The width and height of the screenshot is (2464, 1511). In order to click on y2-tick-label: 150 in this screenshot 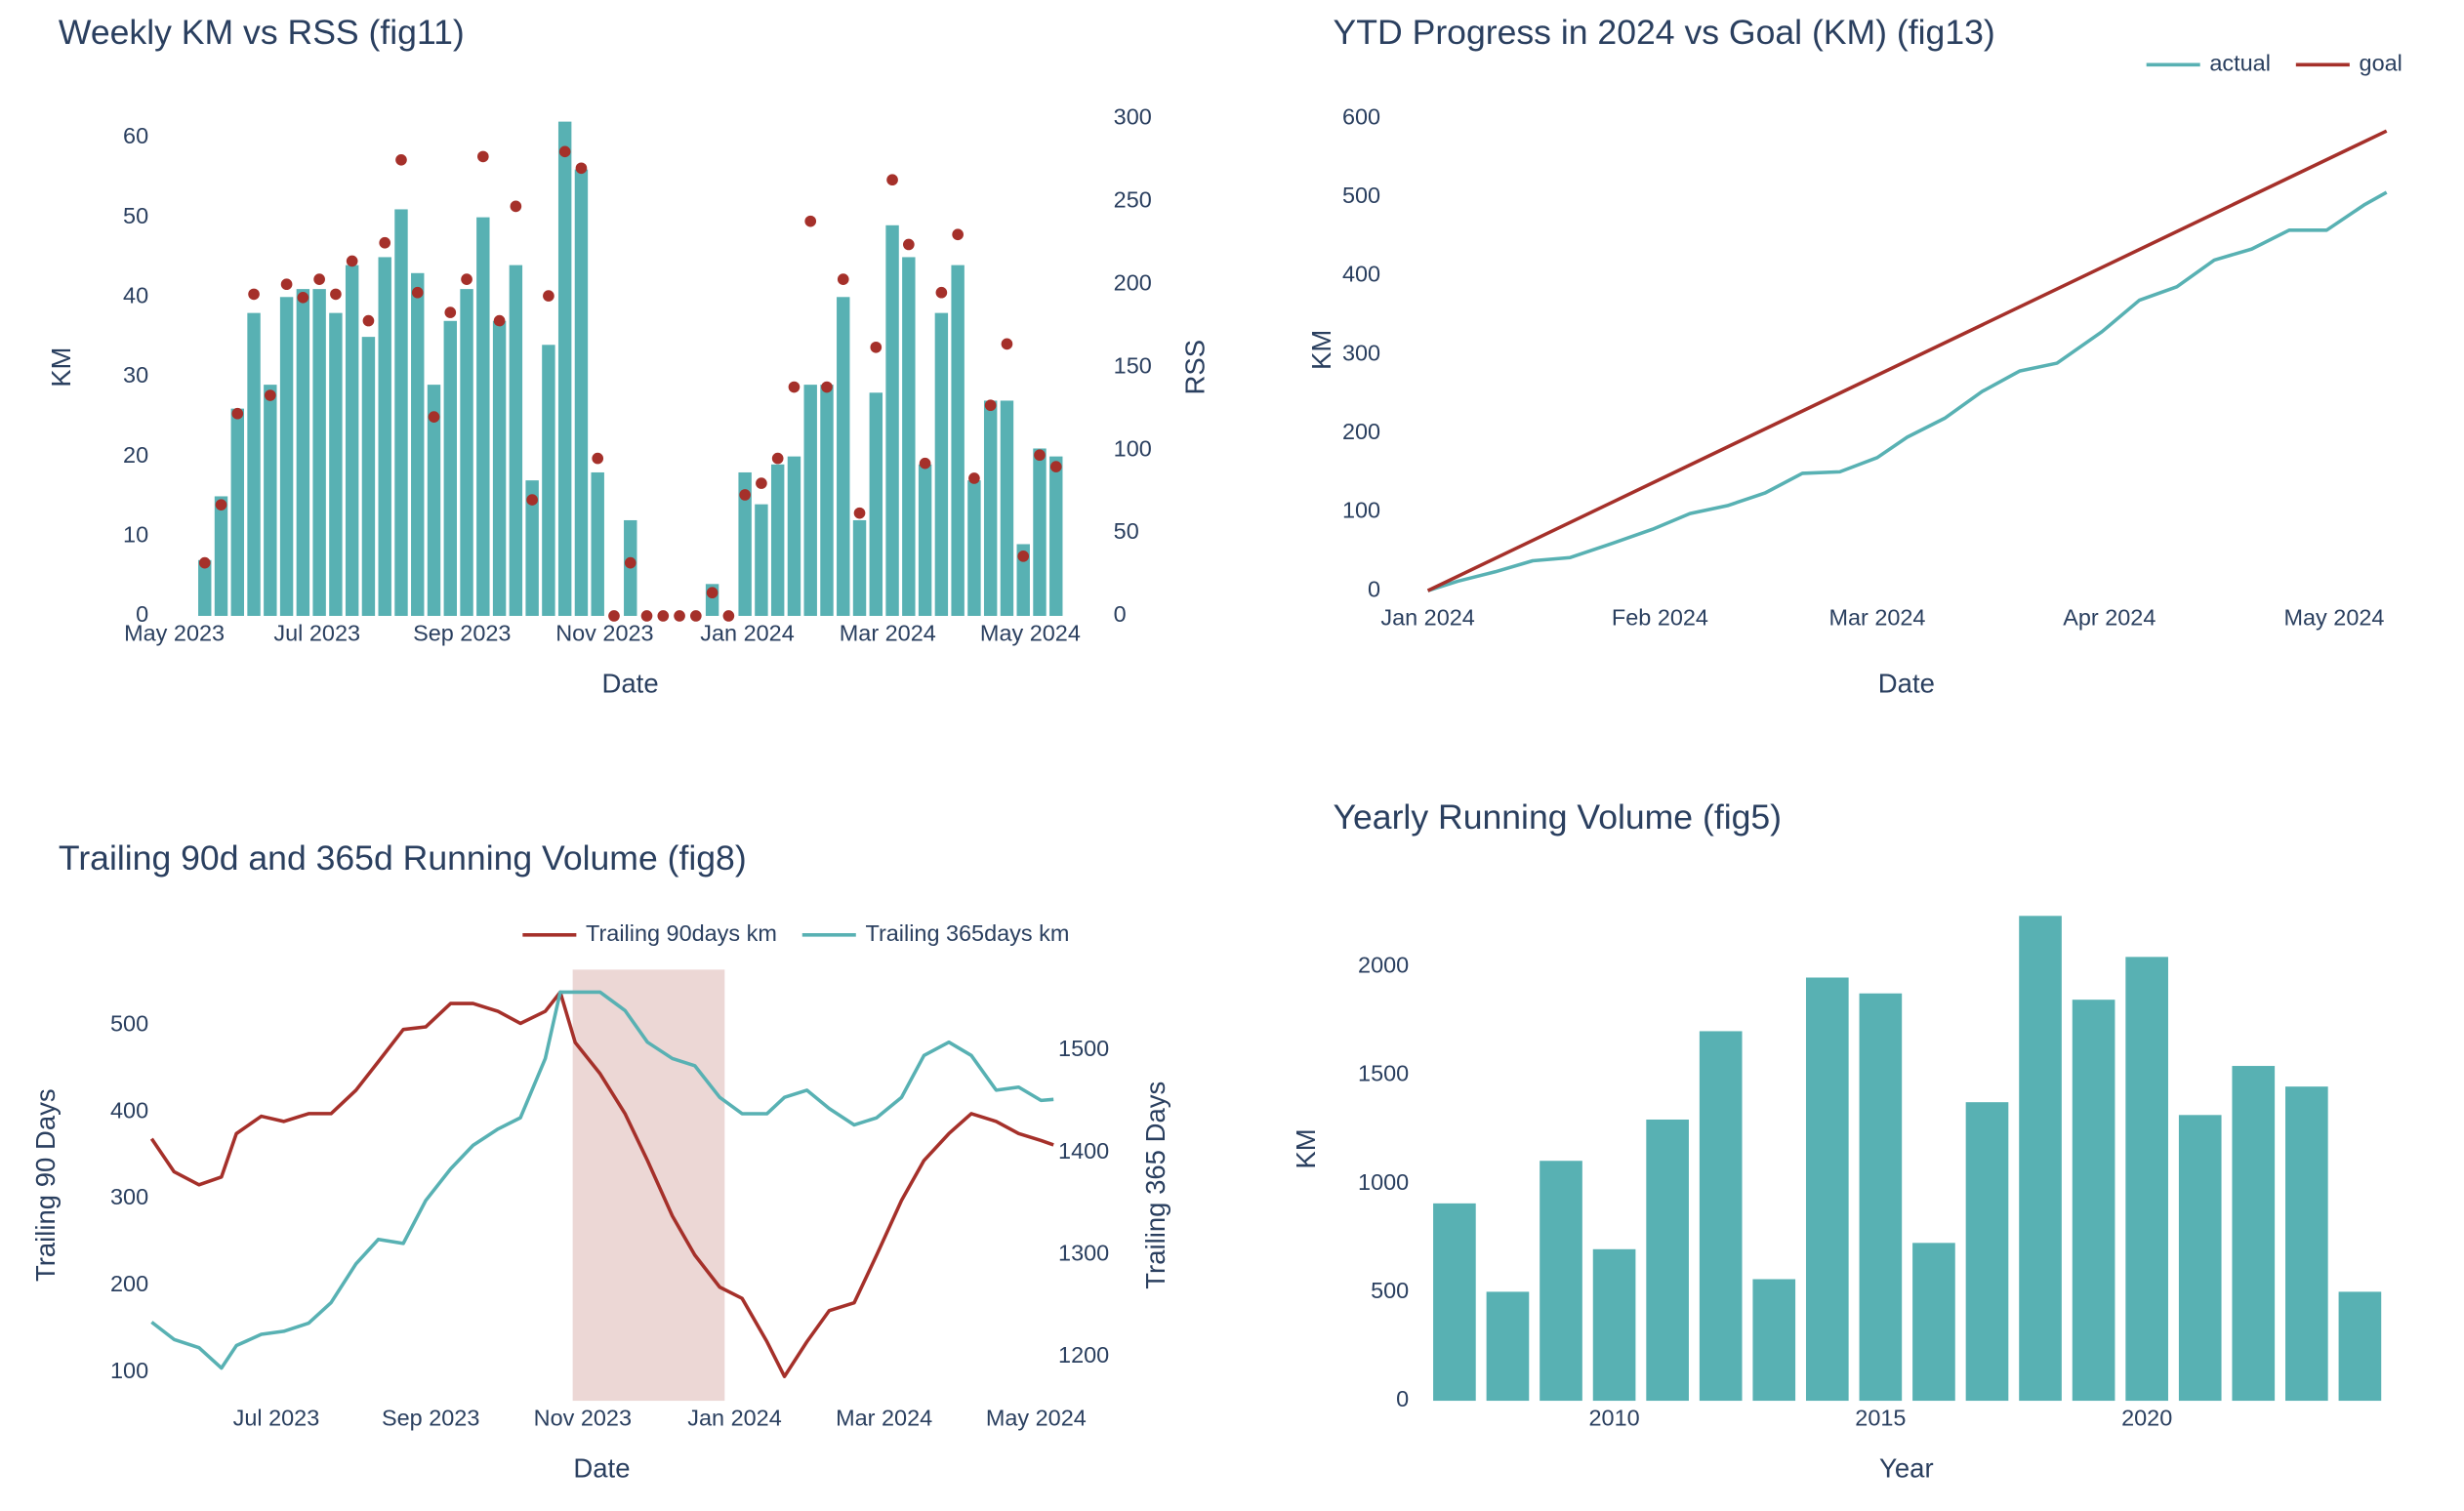, I will do `click(1133, 365)`.